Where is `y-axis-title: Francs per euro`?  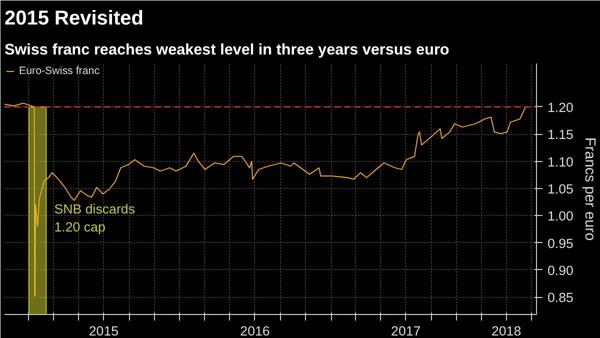 y-axis-title: Francs per euro is located at coordinates (589, 189).